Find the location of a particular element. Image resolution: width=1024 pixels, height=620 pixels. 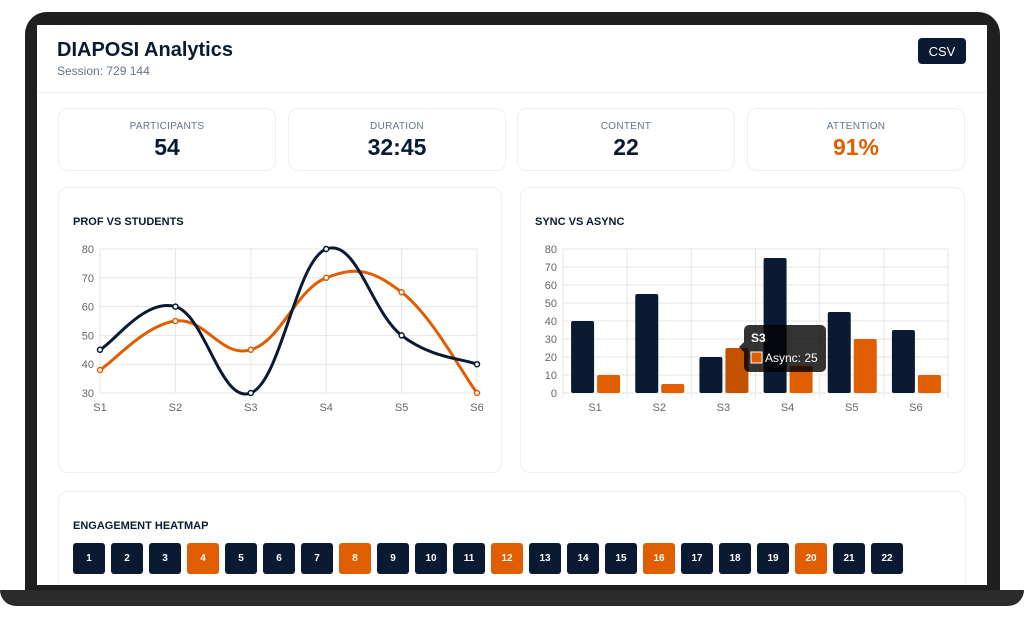

heatmap-cell: 7 is located at coordinates (317, 558).